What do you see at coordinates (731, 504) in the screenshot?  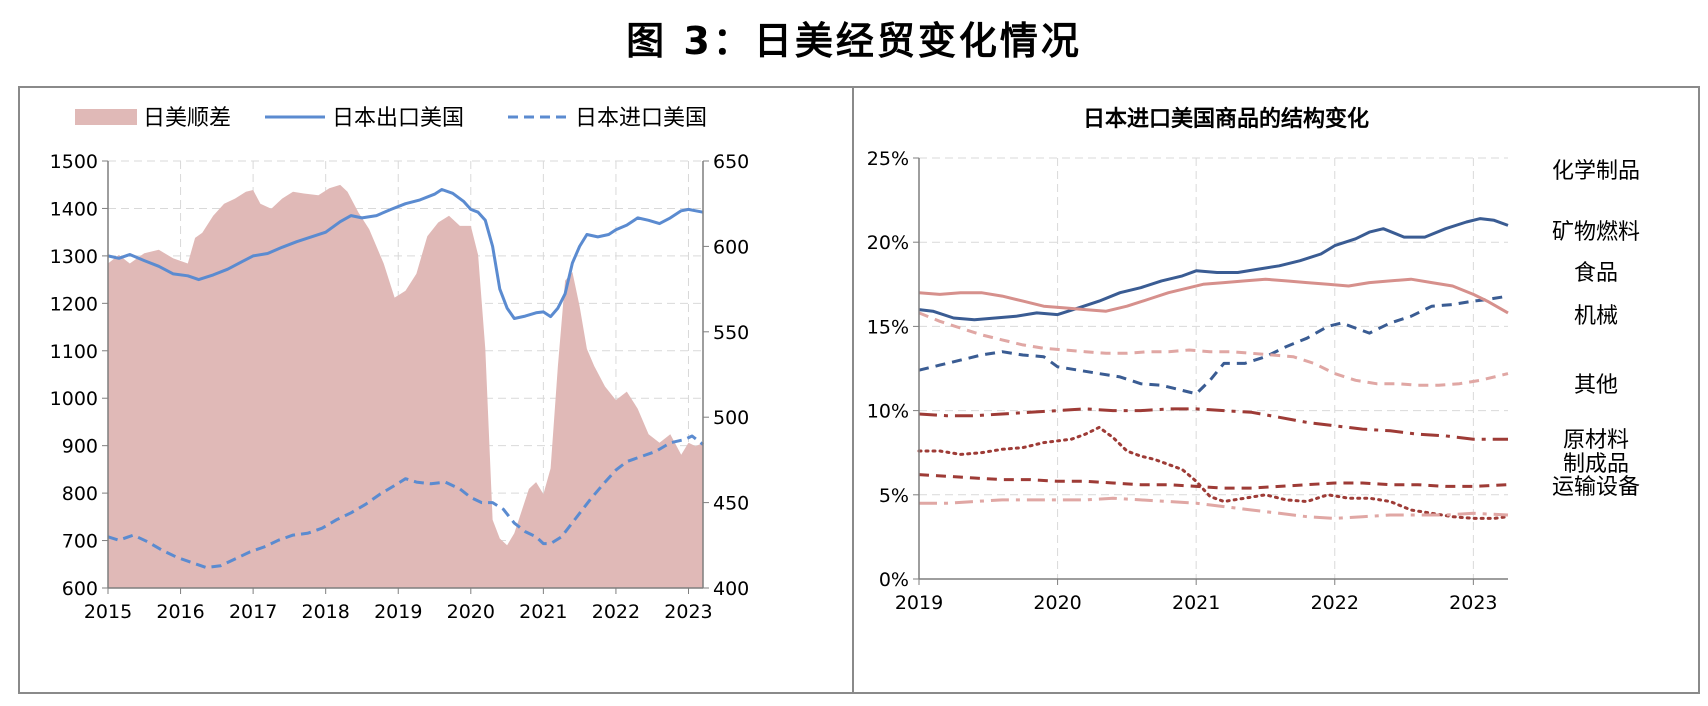 I see `y-right-tick-label: 450` at bounding box center [731, 504].